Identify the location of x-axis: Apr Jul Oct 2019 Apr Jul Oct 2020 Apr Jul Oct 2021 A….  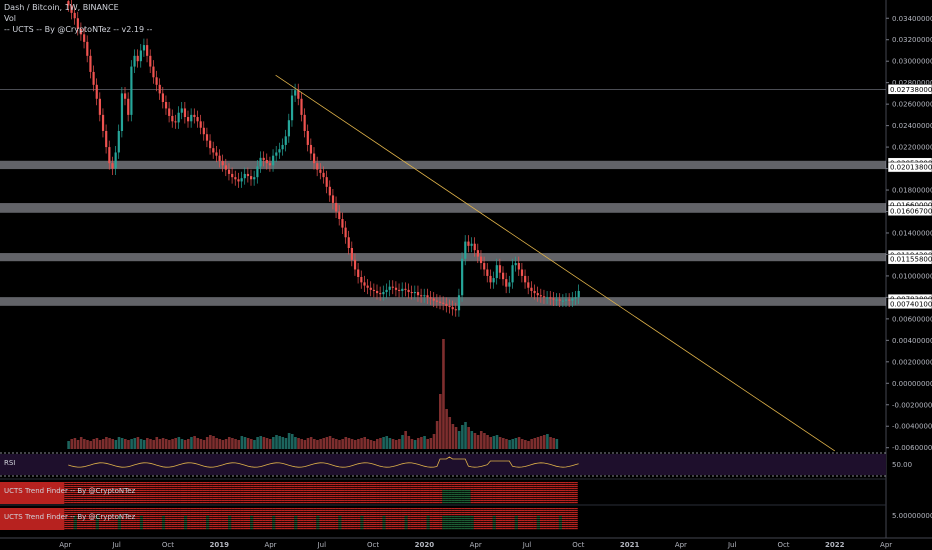
(495, 545).